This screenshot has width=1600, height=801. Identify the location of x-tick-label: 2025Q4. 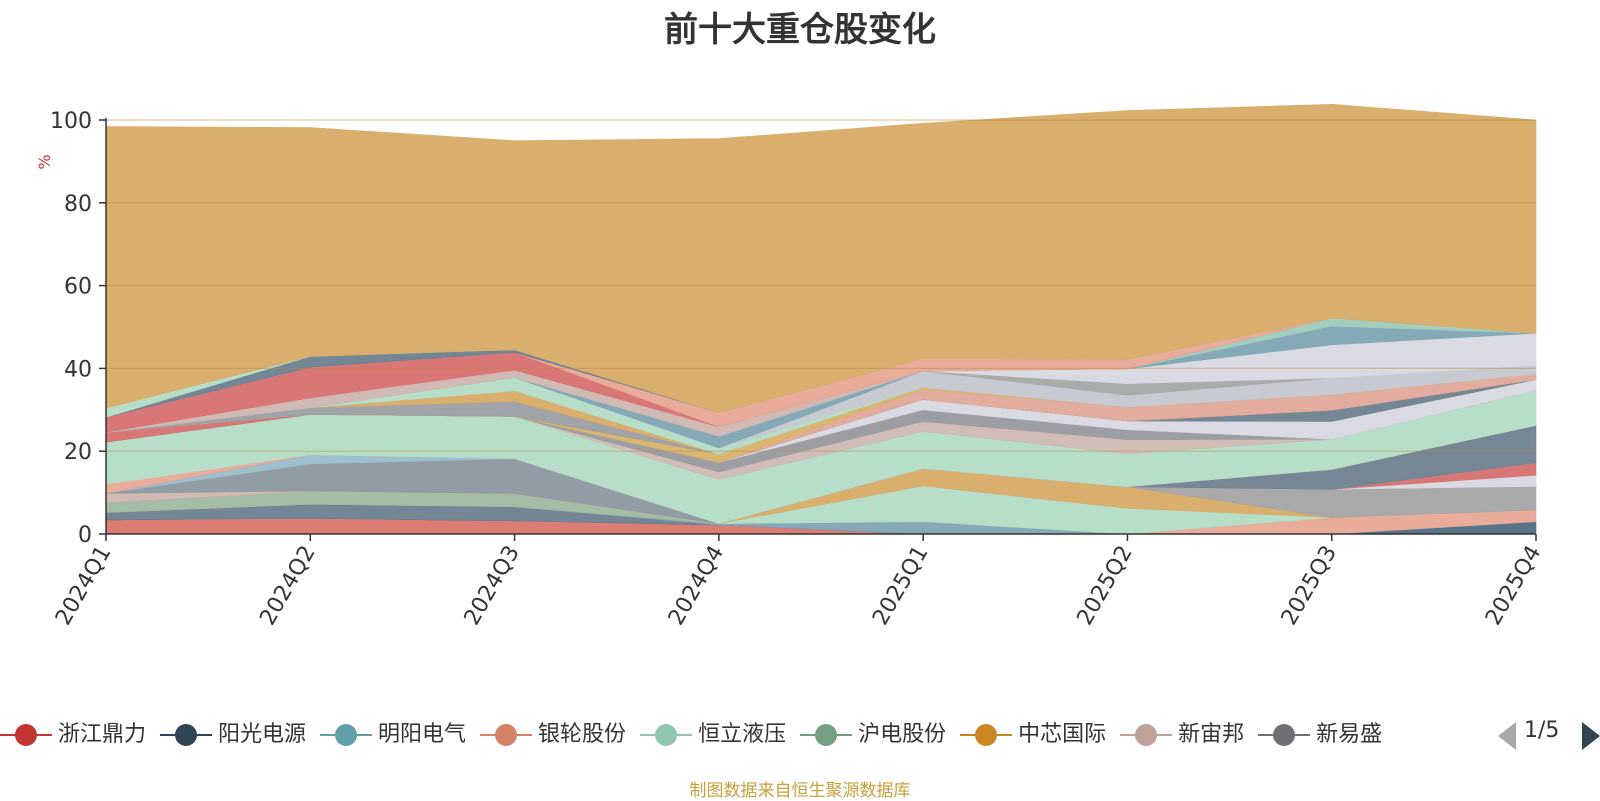
(1513, 586).